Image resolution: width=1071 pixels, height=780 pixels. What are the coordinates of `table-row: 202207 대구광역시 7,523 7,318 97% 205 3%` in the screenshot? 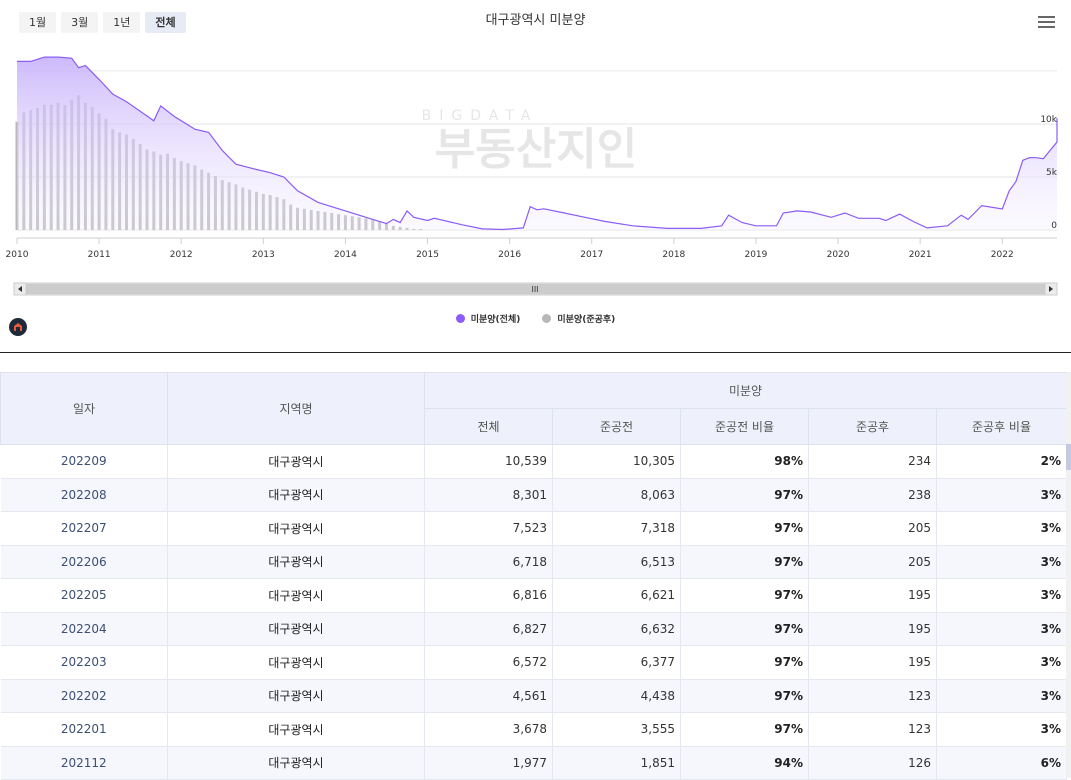 It's located at (534, 528).